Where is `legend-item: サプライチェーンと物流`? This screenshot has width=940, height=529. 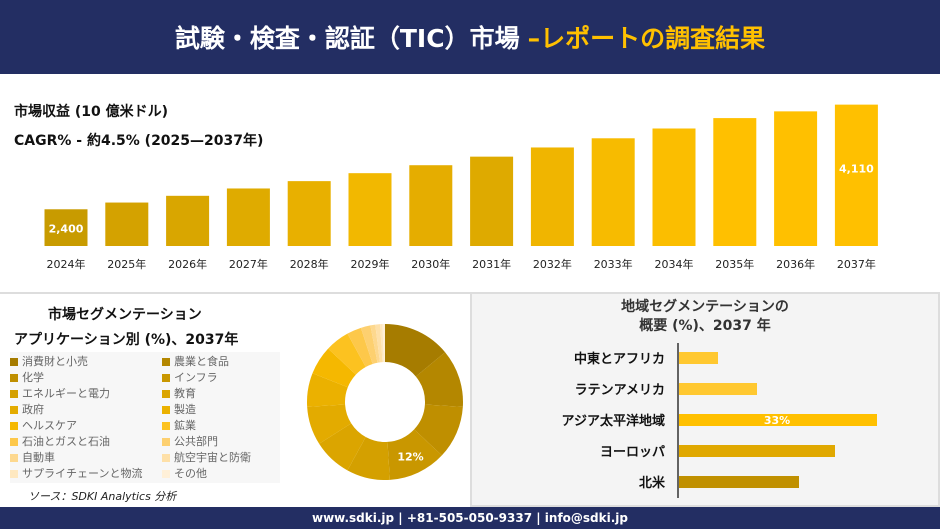 legend-item: サプライチェーンと物流 is located at coordinates (86, 473).